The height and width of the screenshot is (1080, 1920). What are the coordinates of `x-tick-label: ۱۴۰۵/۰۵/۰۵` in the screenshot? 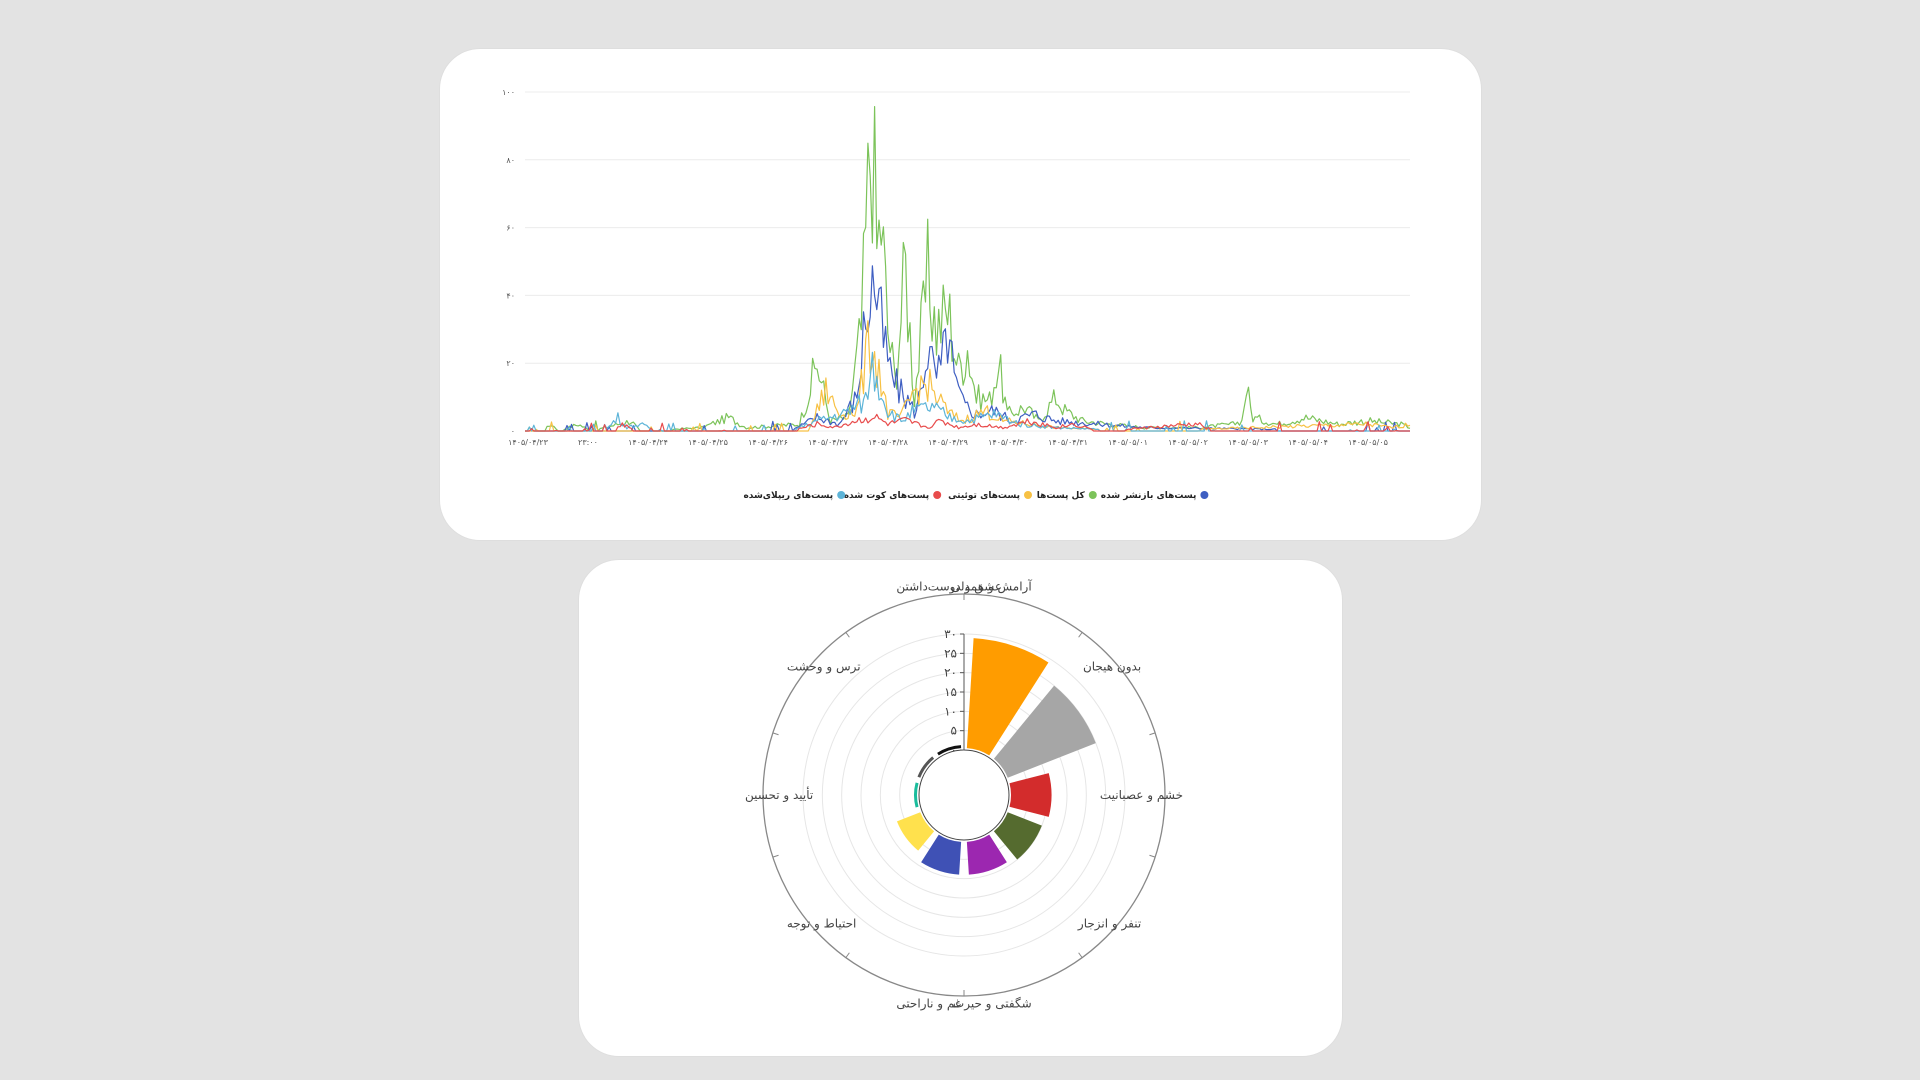 It's located at (1368, 442).